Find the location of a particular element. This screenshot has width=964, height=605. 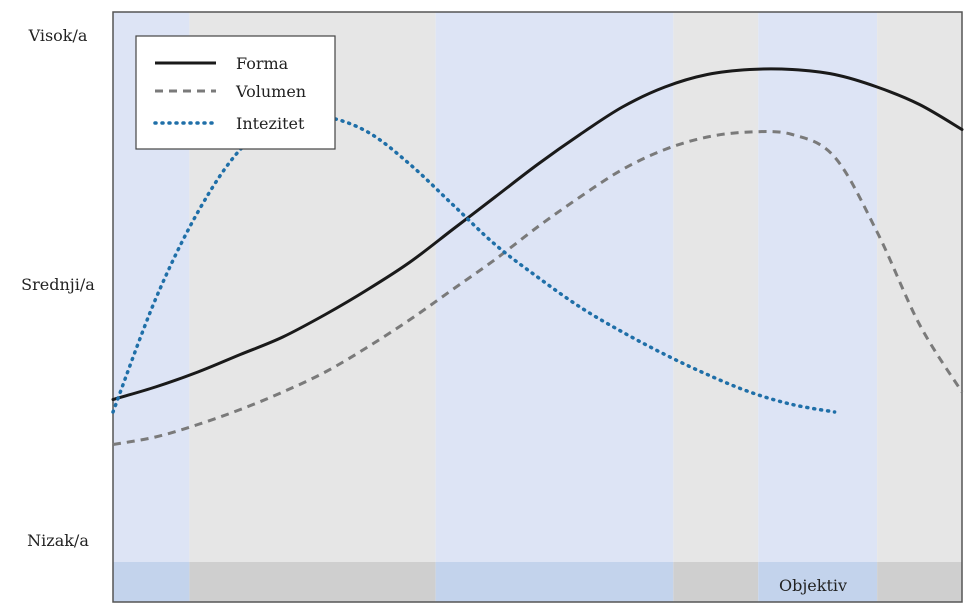

legend-label-intezitet: Intezitet is located at coordinates (270, 123).